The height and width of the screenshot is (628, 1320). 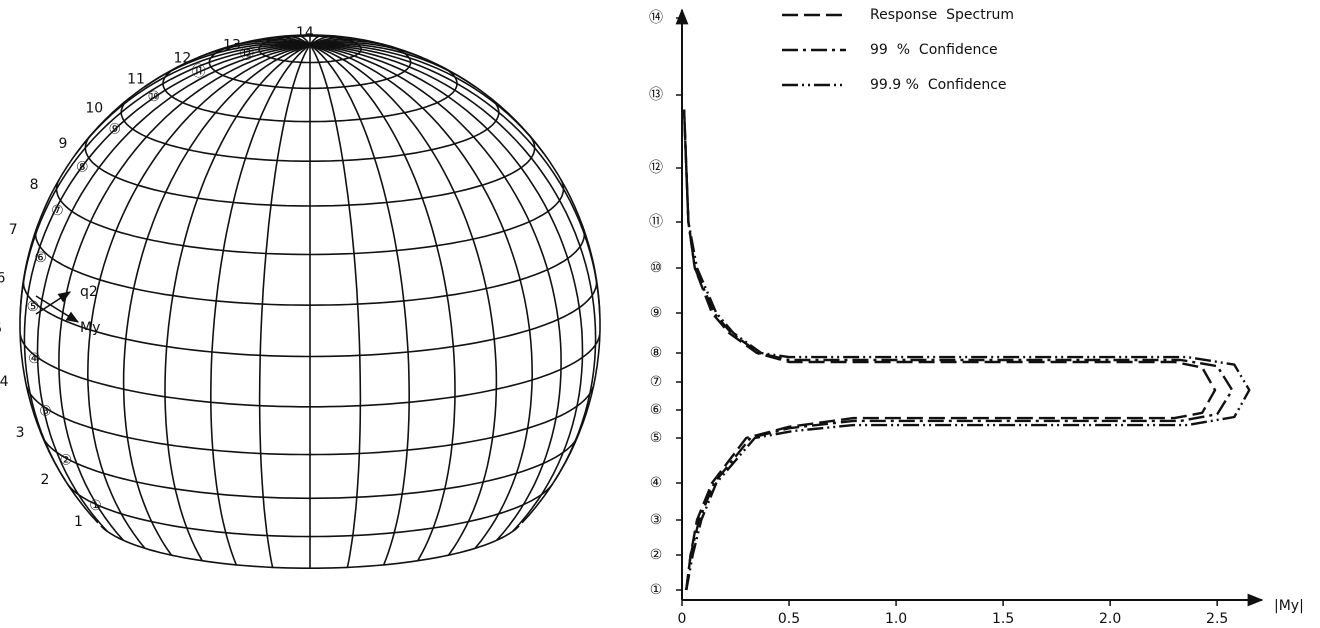 What do you see at coordinates (2, 278) in the screenshot?
I see `node-label: 6` at bounding box center [2, 278].